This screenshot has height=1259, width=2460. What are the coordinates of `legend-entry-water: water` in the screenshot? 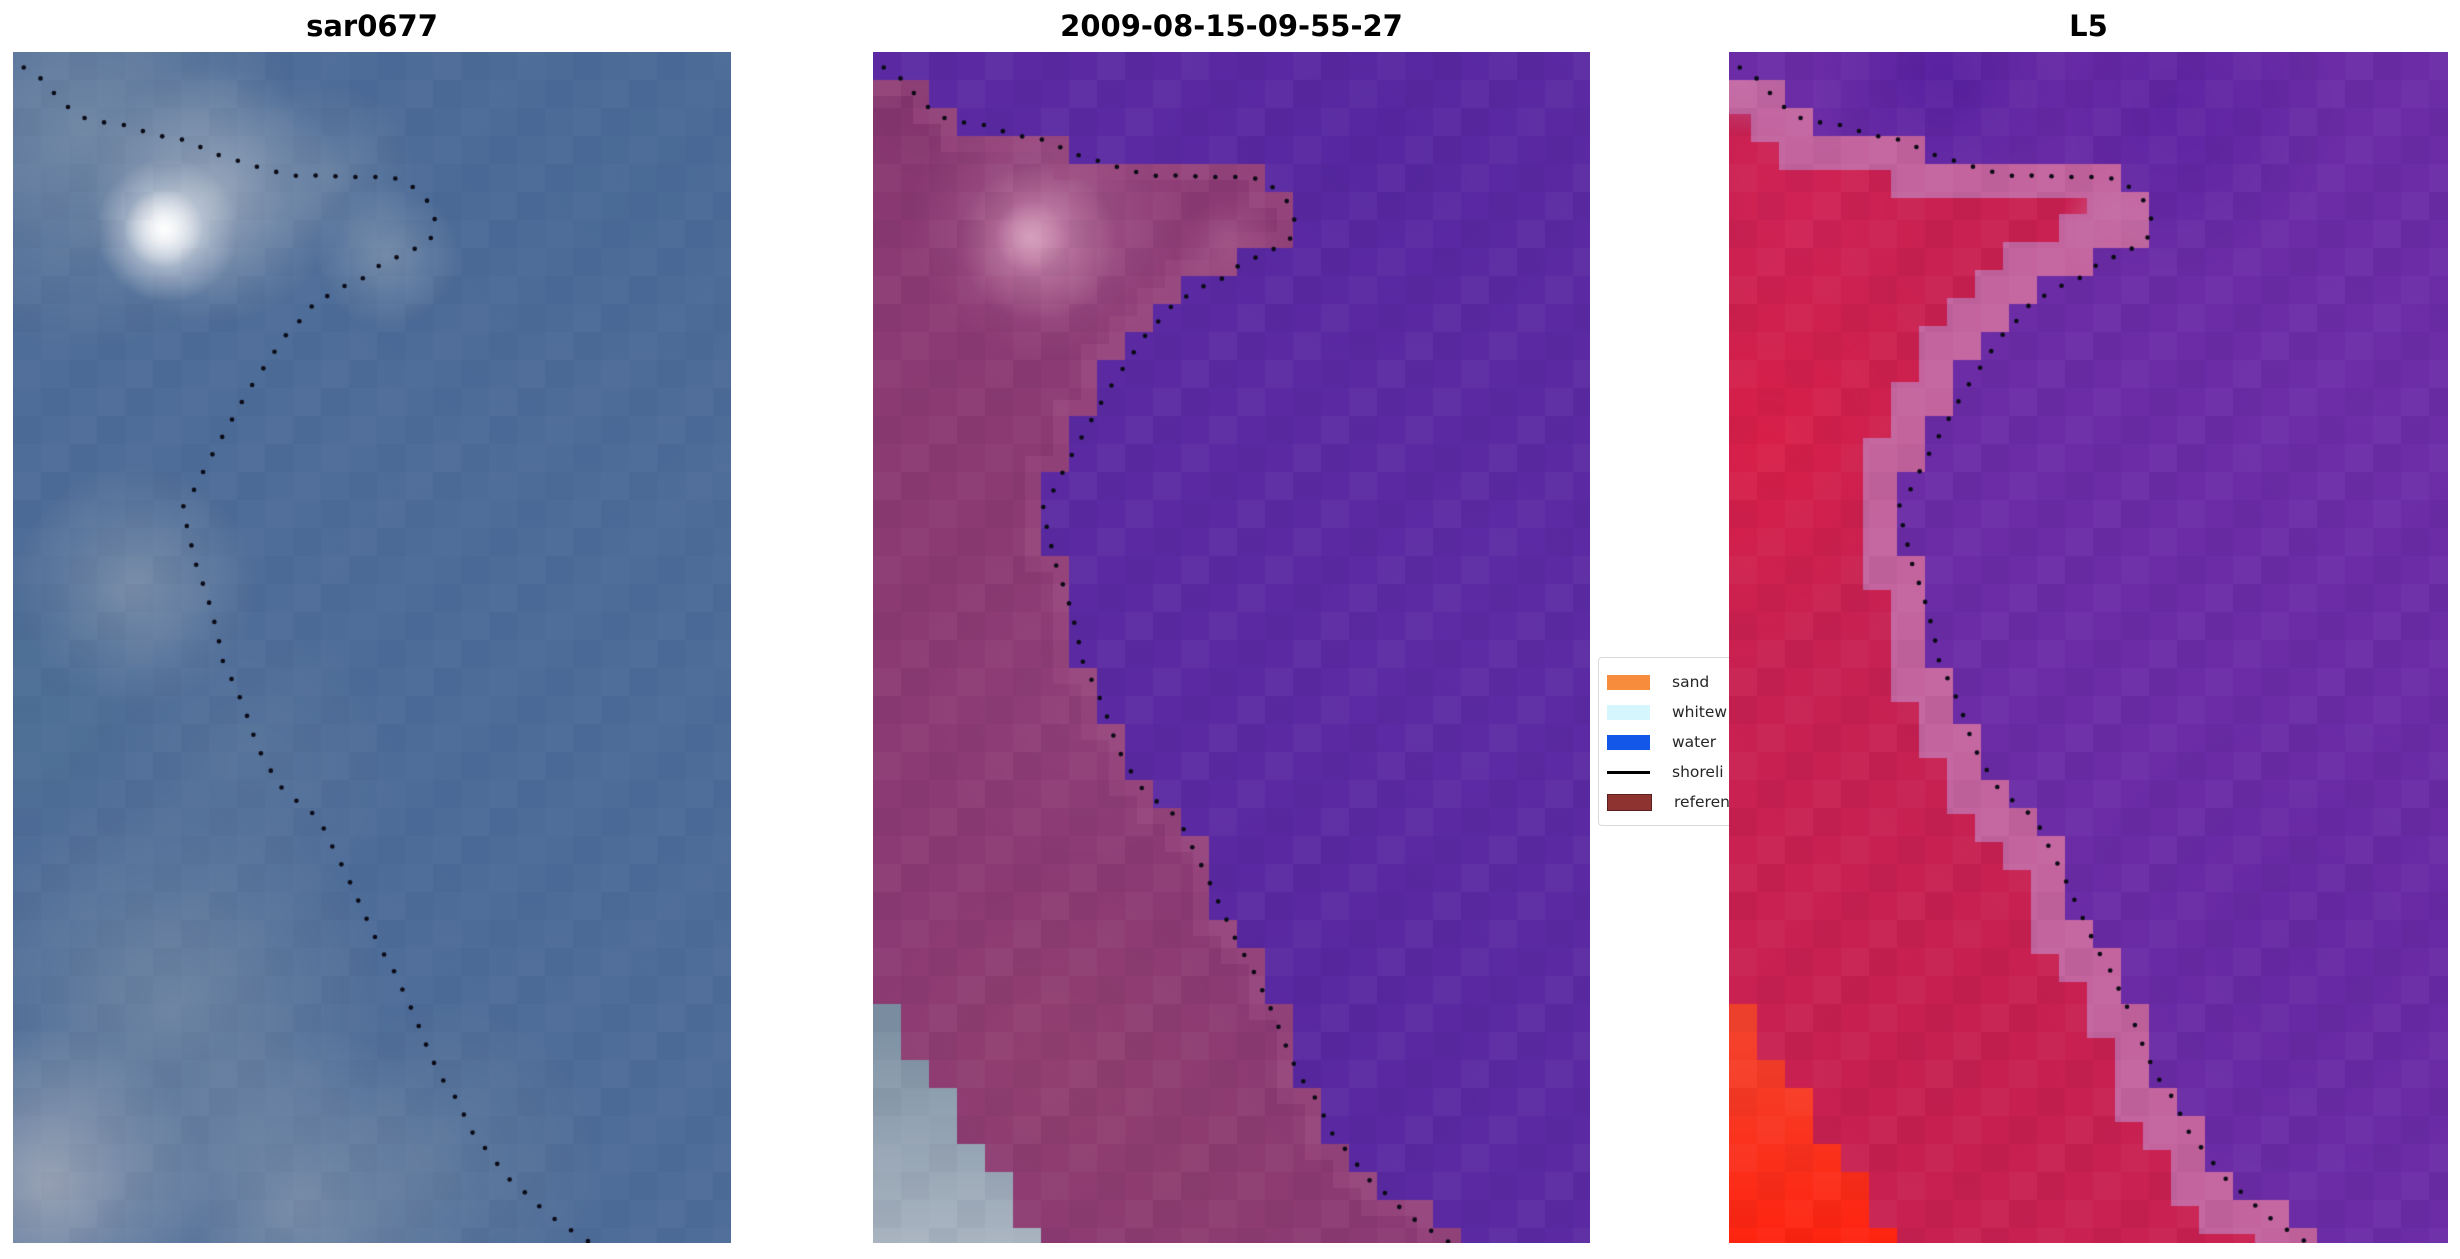 It's located at (1699, 742).